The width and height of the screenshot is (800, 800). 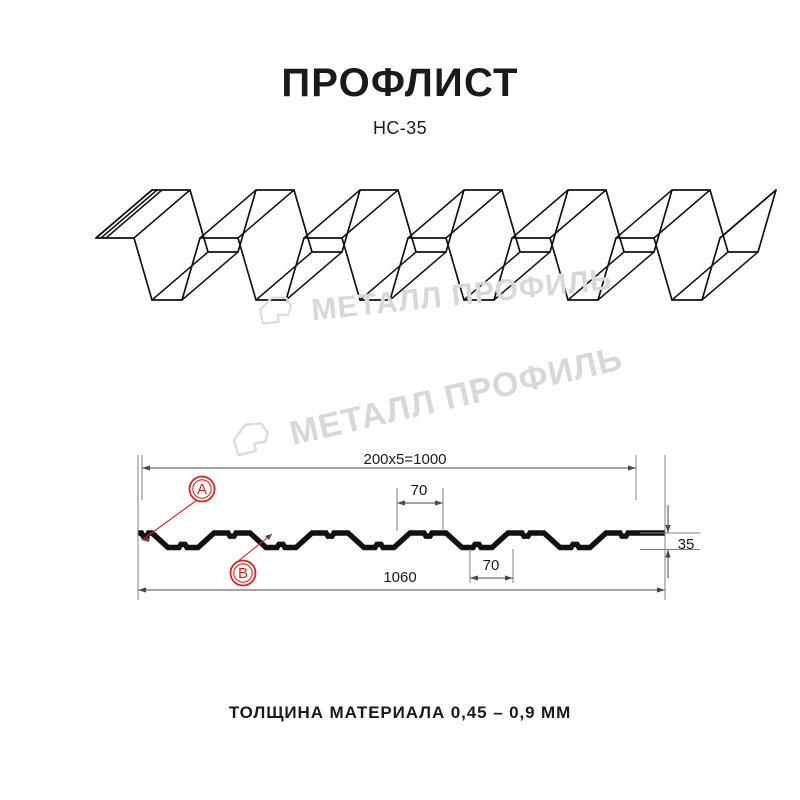 I want to click on header: ПРОФЛИСТ НС-35, so click(x=400, y=100).